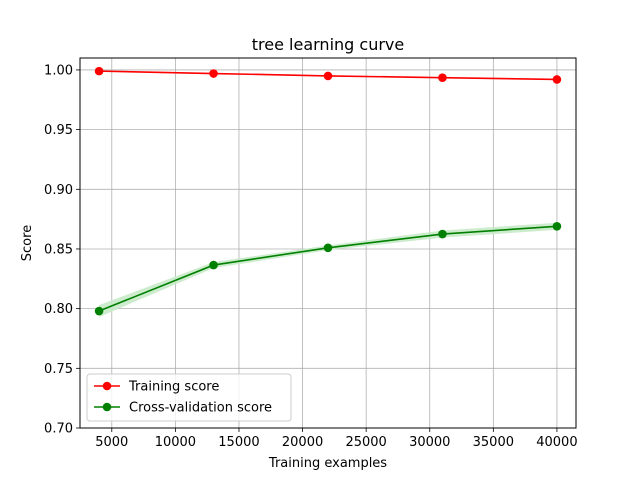 The width and height of the screenshot is (640, 480). Describe the element at coordinates (328, 44) in the screenshot. I see `chart-title: tree learning curve` at that location.